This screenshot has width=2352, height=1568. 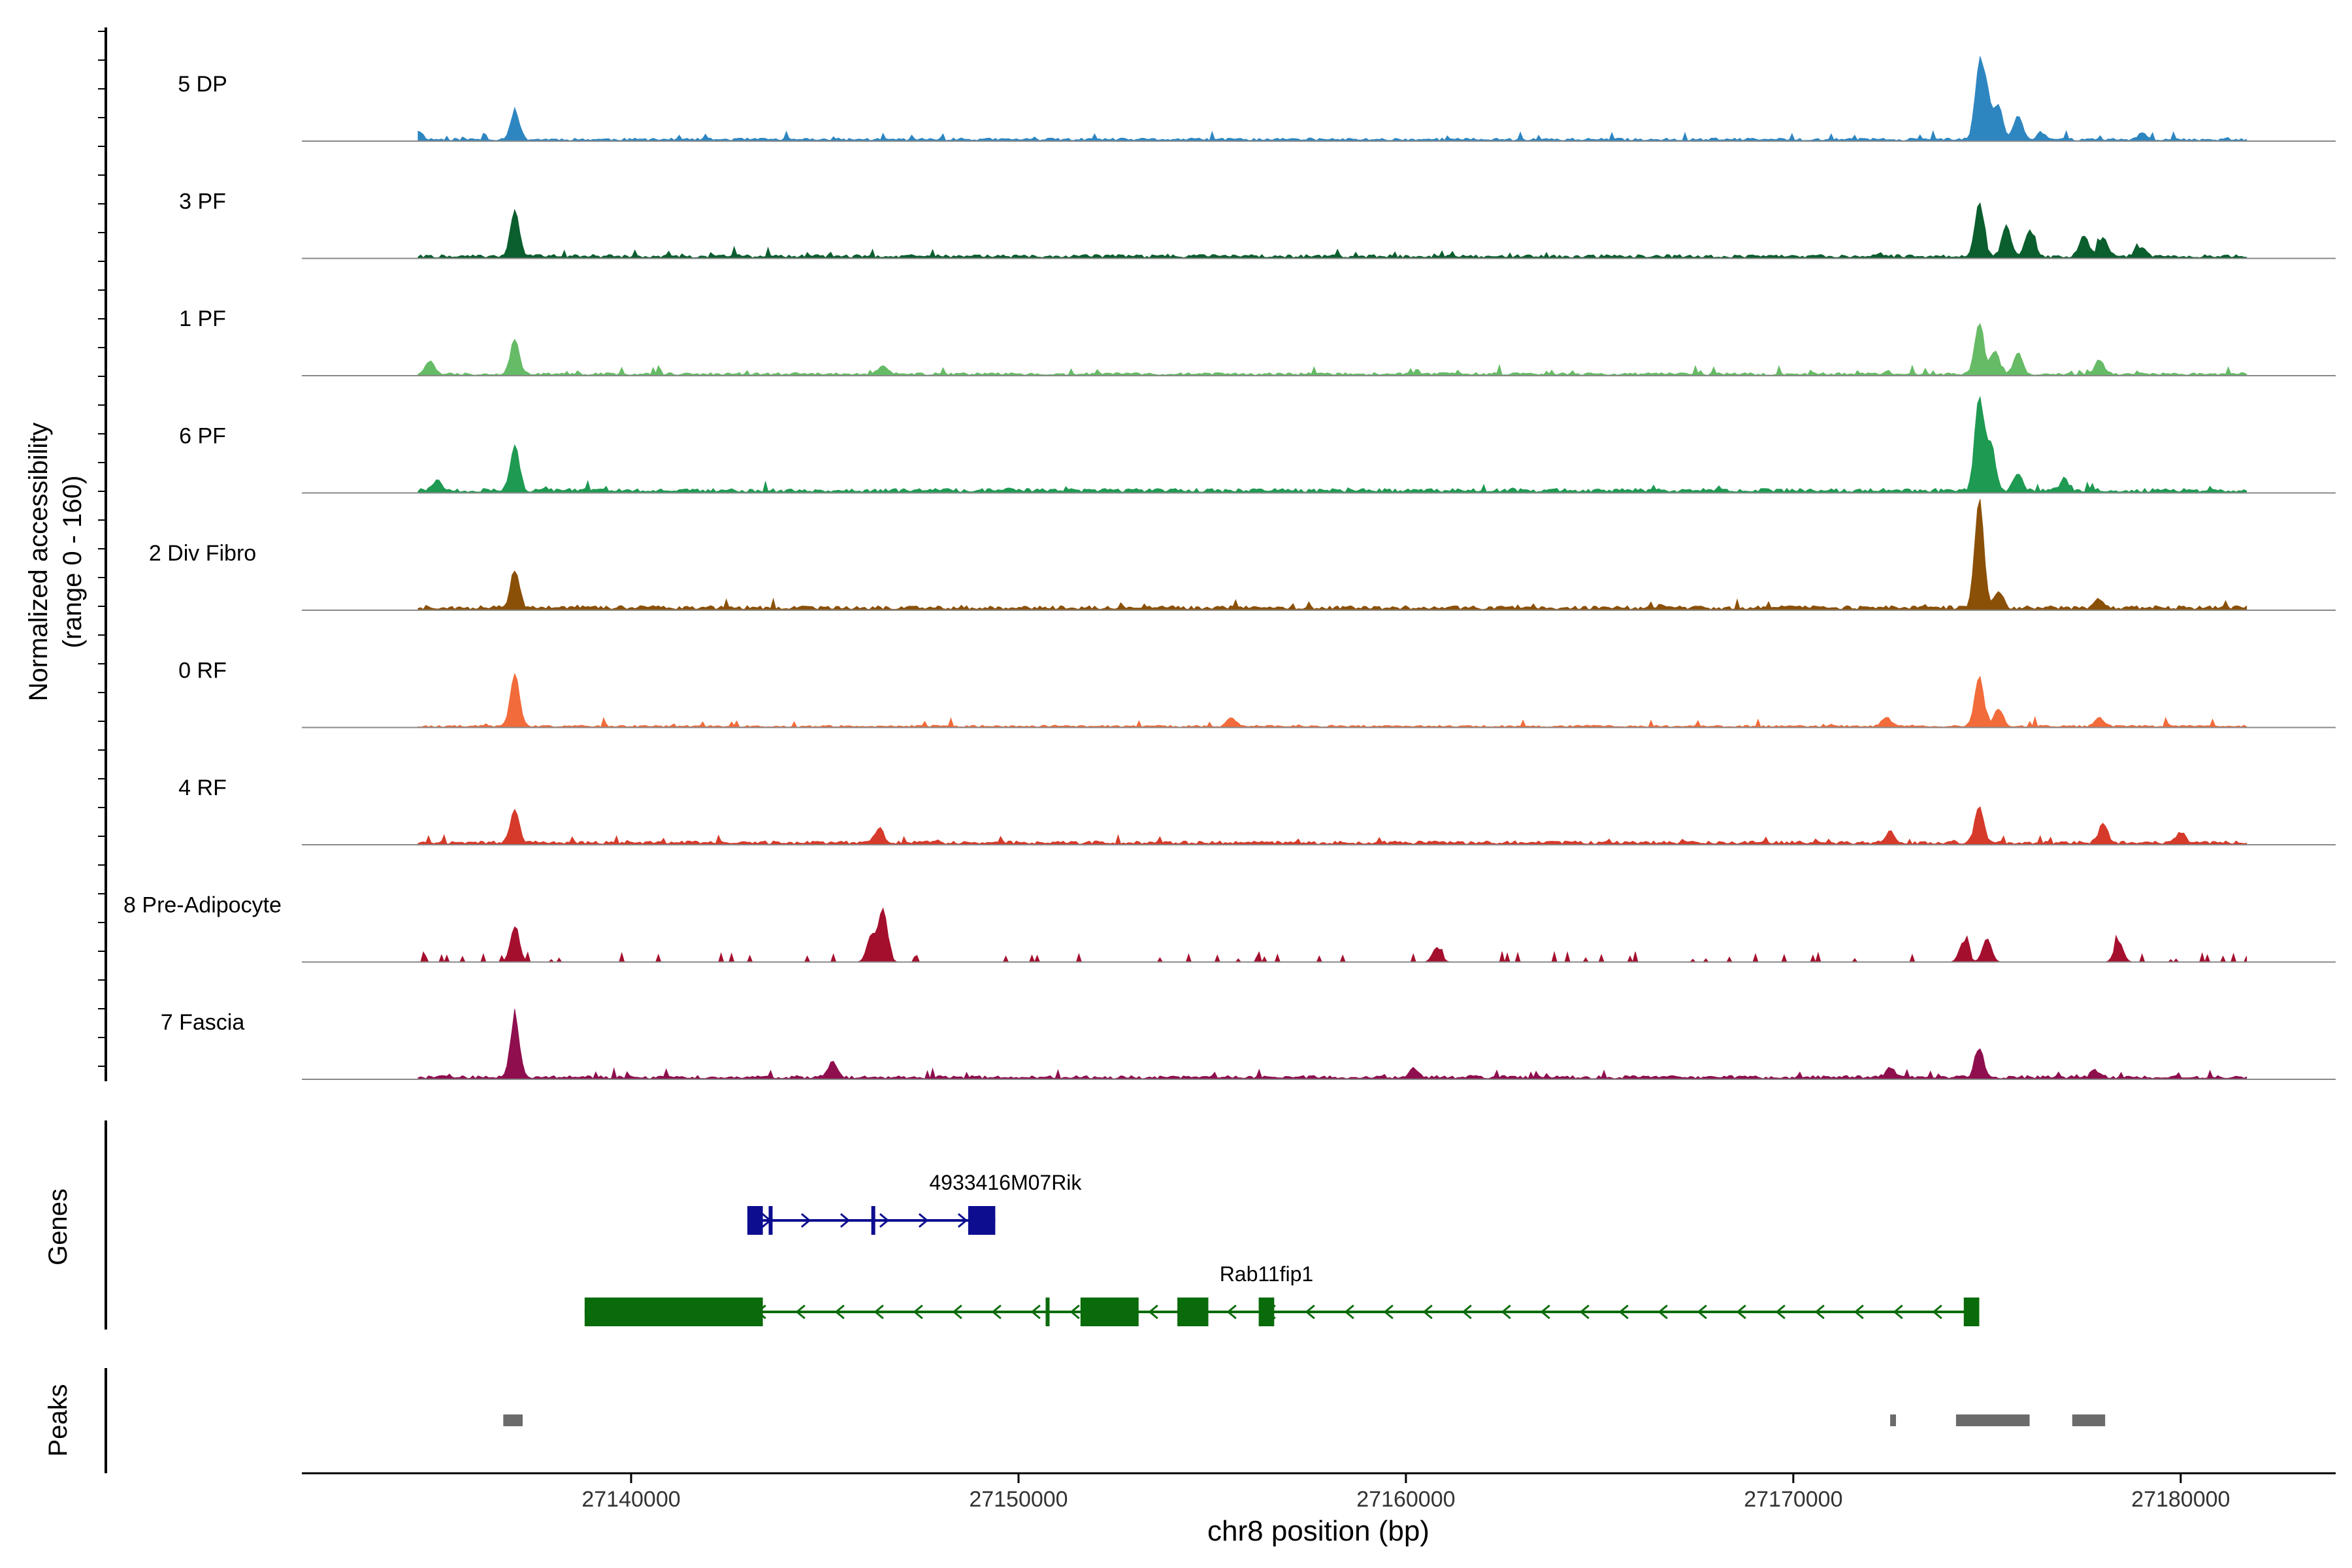 What do you see at coordinates (203, 1022) in the screenshot?
I see `track-label: 7 Fascia` at bounding box center [203, 1022].